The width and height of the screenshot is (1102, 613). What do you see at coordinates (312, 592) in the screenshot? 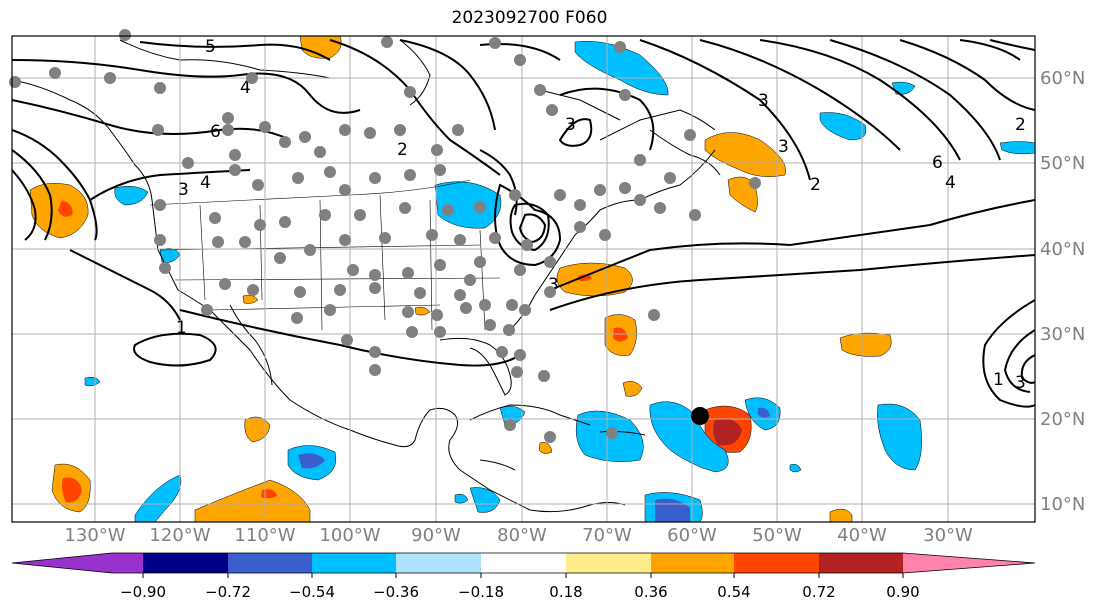
I see `colorbar-tick-label: −0.54` at bounding box center [312, 592].